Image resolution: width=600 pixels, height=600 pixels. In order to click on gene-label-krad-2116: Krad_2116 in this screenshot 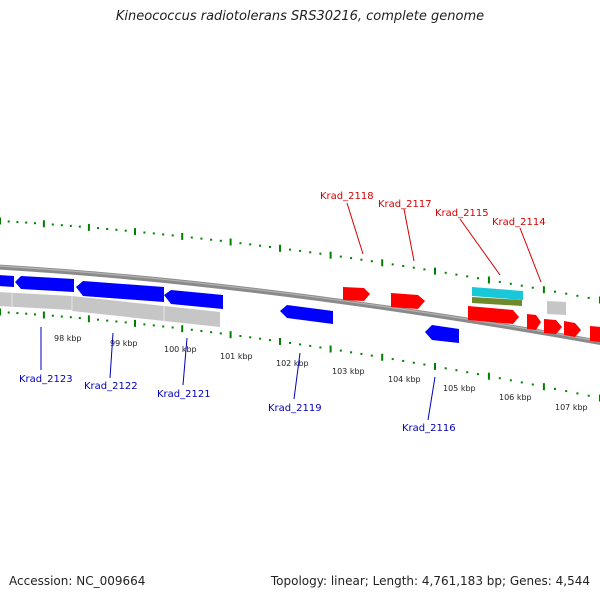, I will do `click(429, 428)`.